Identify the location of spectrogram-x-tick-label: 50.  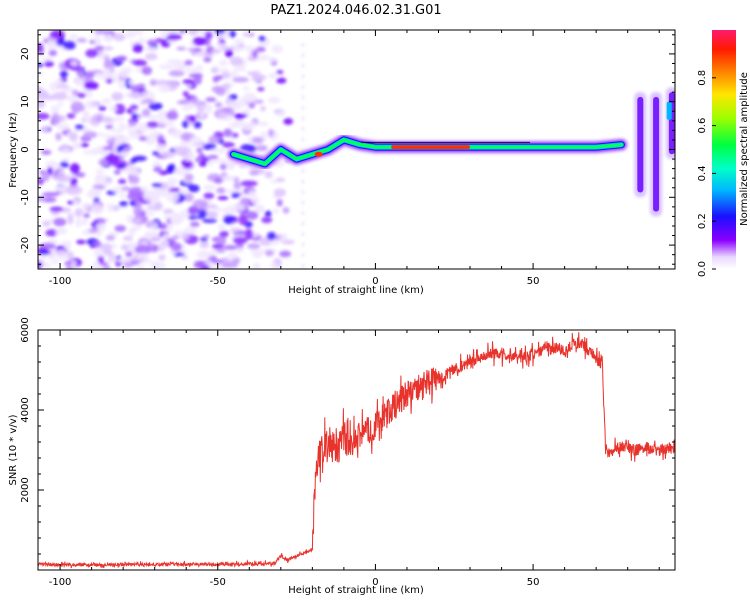
(533, 281).